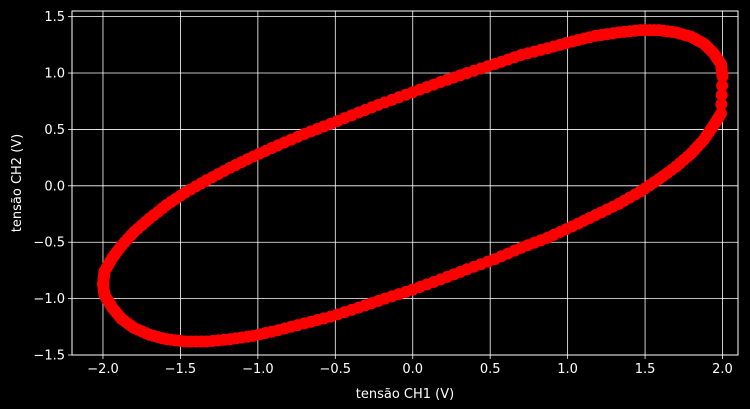 The height and width of the screenshot is (409, 750). What do you see at coordinates (336, 369) in the screenshot?
I see `x-tick-label: −0.5` at bounding box center [336, 369].